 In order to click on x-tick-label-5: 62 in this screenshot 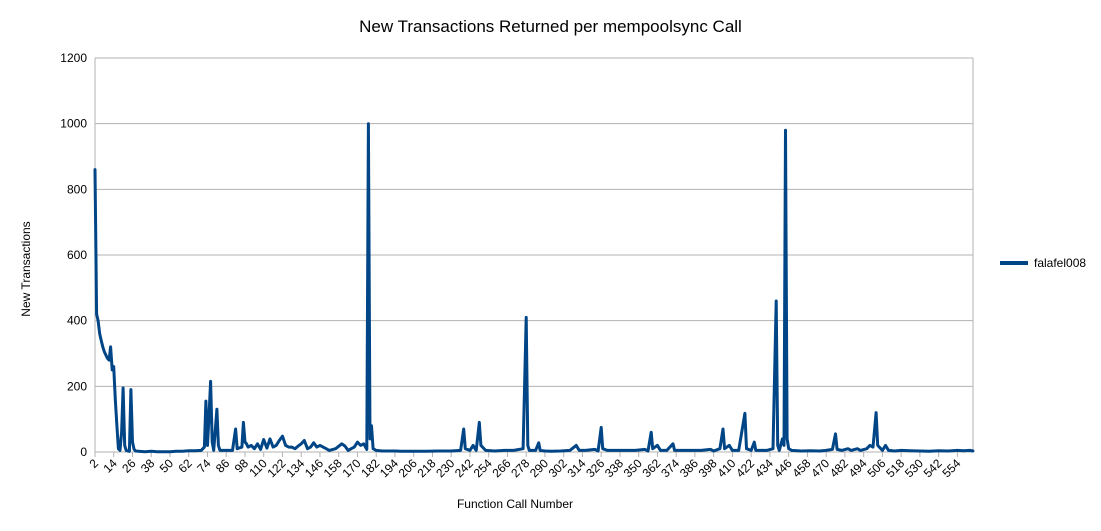, I will do `click(186, 466)`.